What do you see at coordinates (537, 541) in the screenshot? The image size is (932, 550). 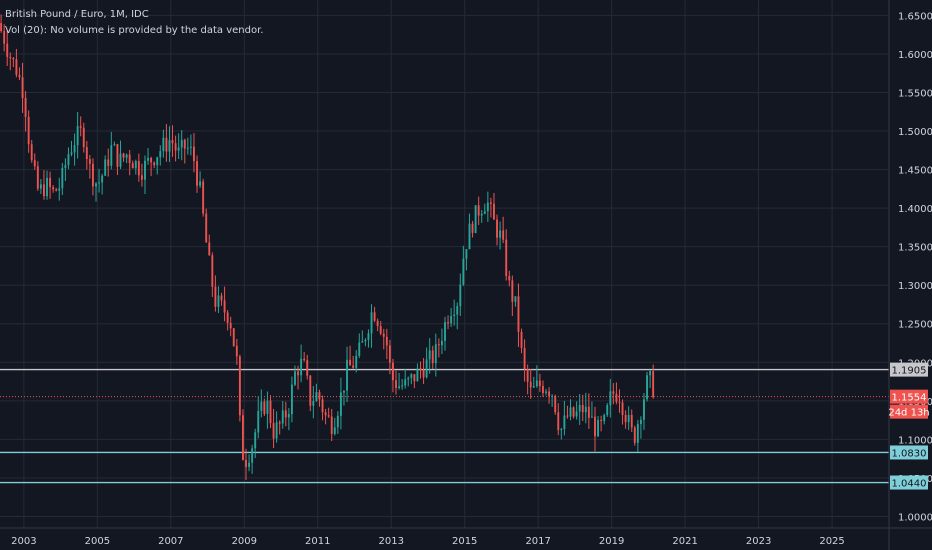 I see `time-tick-label: 2017` at bounding box center [537, 541].